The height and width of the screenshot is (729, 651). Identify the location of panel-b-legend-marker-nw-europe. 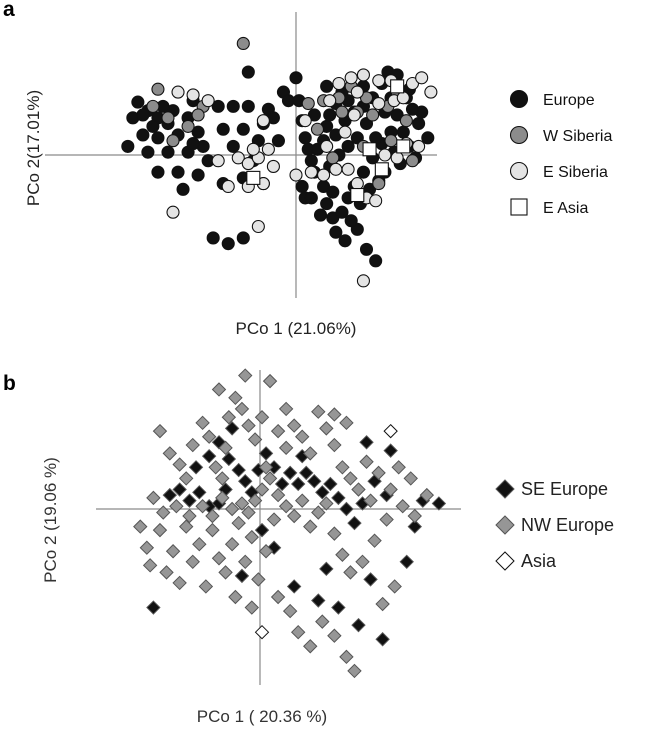
(505, 525).